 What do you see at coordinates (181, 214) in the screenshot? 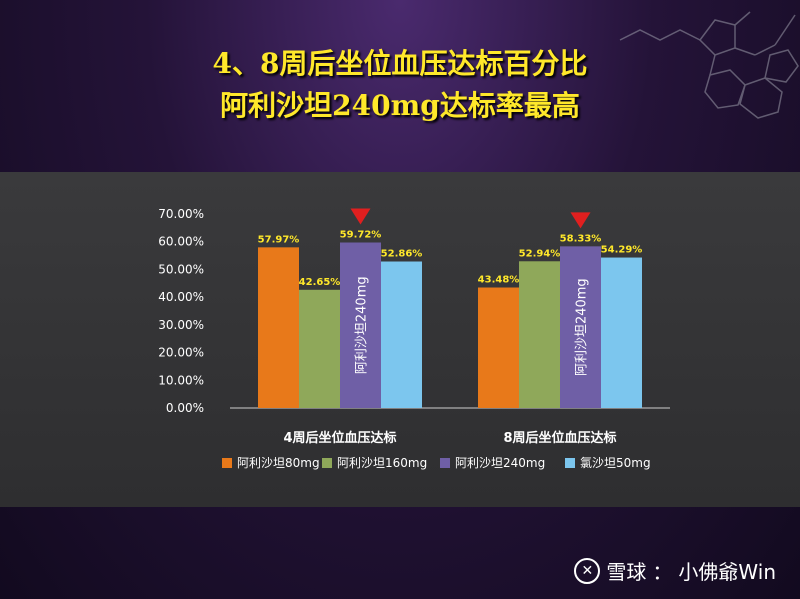
I see `y-tick-label: 70.00%` at bounding box center [181, 214].